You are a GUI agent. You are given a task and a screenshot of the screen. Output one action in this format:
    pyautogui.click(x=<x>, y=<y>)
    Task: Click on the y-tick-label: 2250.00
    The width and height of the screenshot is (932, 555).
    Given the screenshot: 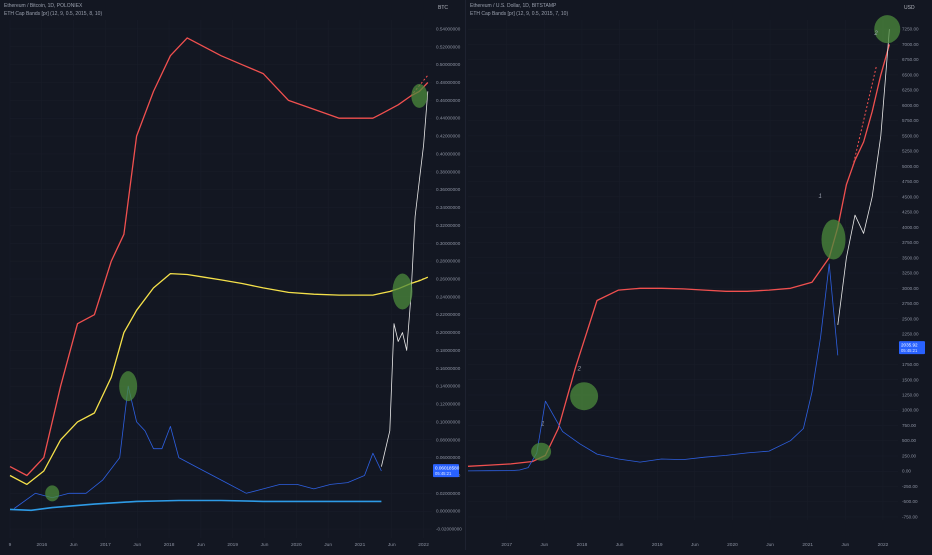 What is the action you would take?
    pyautogui.click(x=910, y=334)
    